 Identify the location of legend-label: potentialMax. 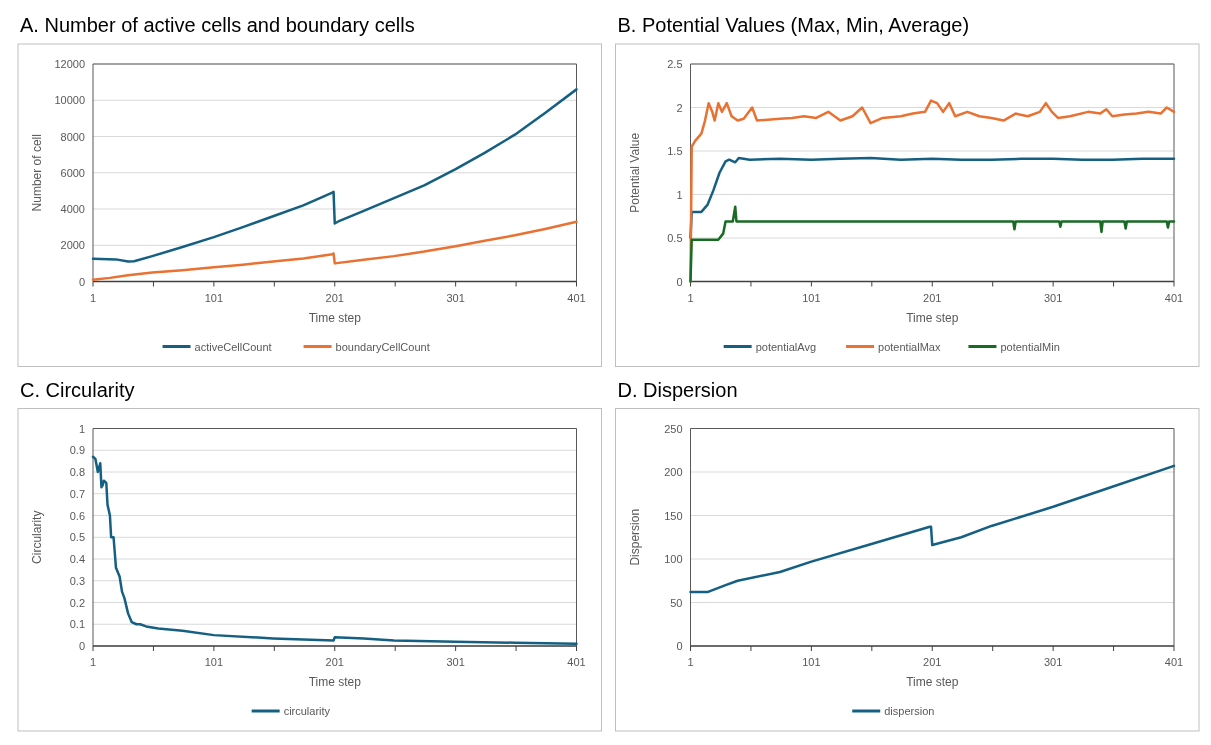
(909, 346).